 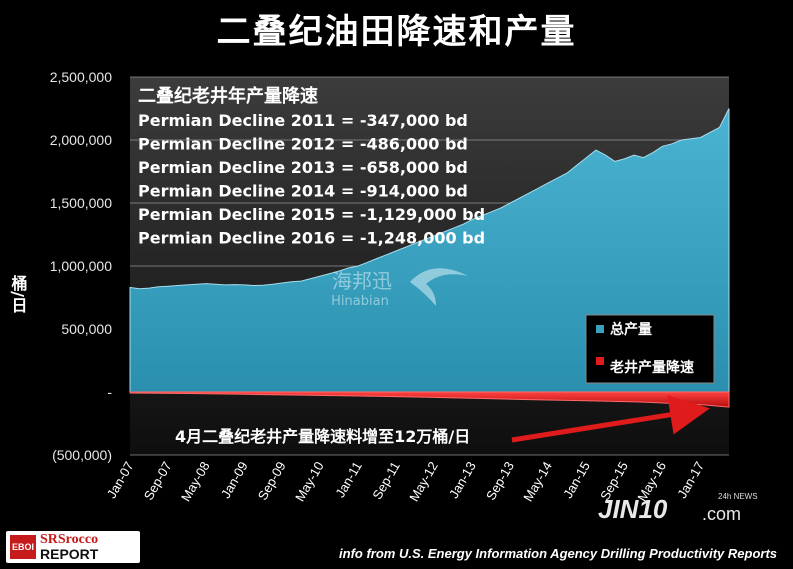 I want to click on jin10-logo: JIN10, so click(x=633, y=509).